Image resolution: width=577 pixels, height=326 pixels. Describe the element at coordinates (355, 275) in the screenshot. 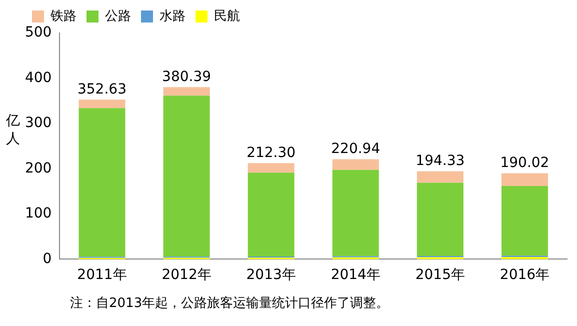

I see `x-tick-label: 2014年` at that location.